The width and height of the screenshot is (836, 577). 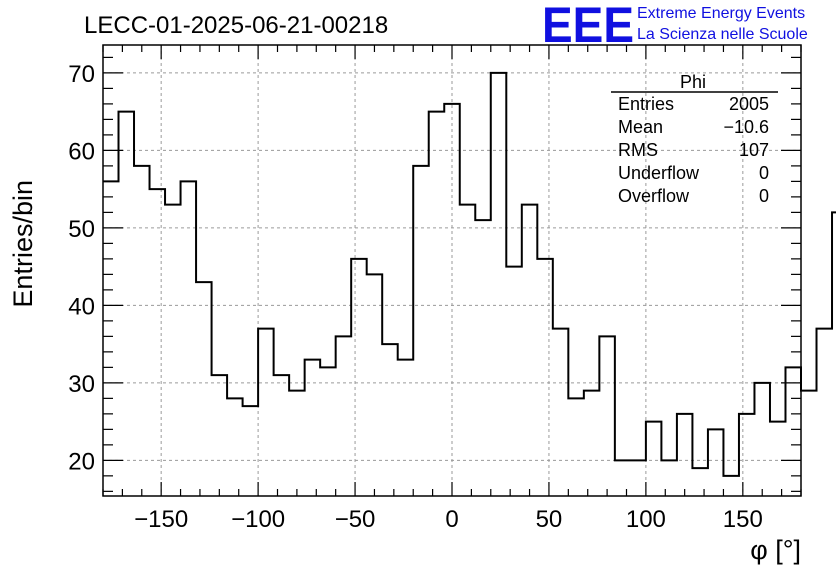 What do you see at coordinates (161, 519) in the screenshot?
I see `x-tick-label: −150` at bounding box center [161, 519].